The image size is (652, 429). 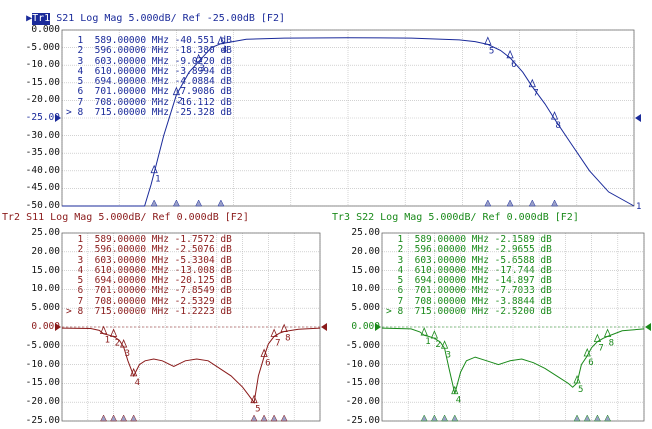 I want to click on marker-row: 2 596.00000 MHz -2.9655 dB, so click(x=469, y=250).